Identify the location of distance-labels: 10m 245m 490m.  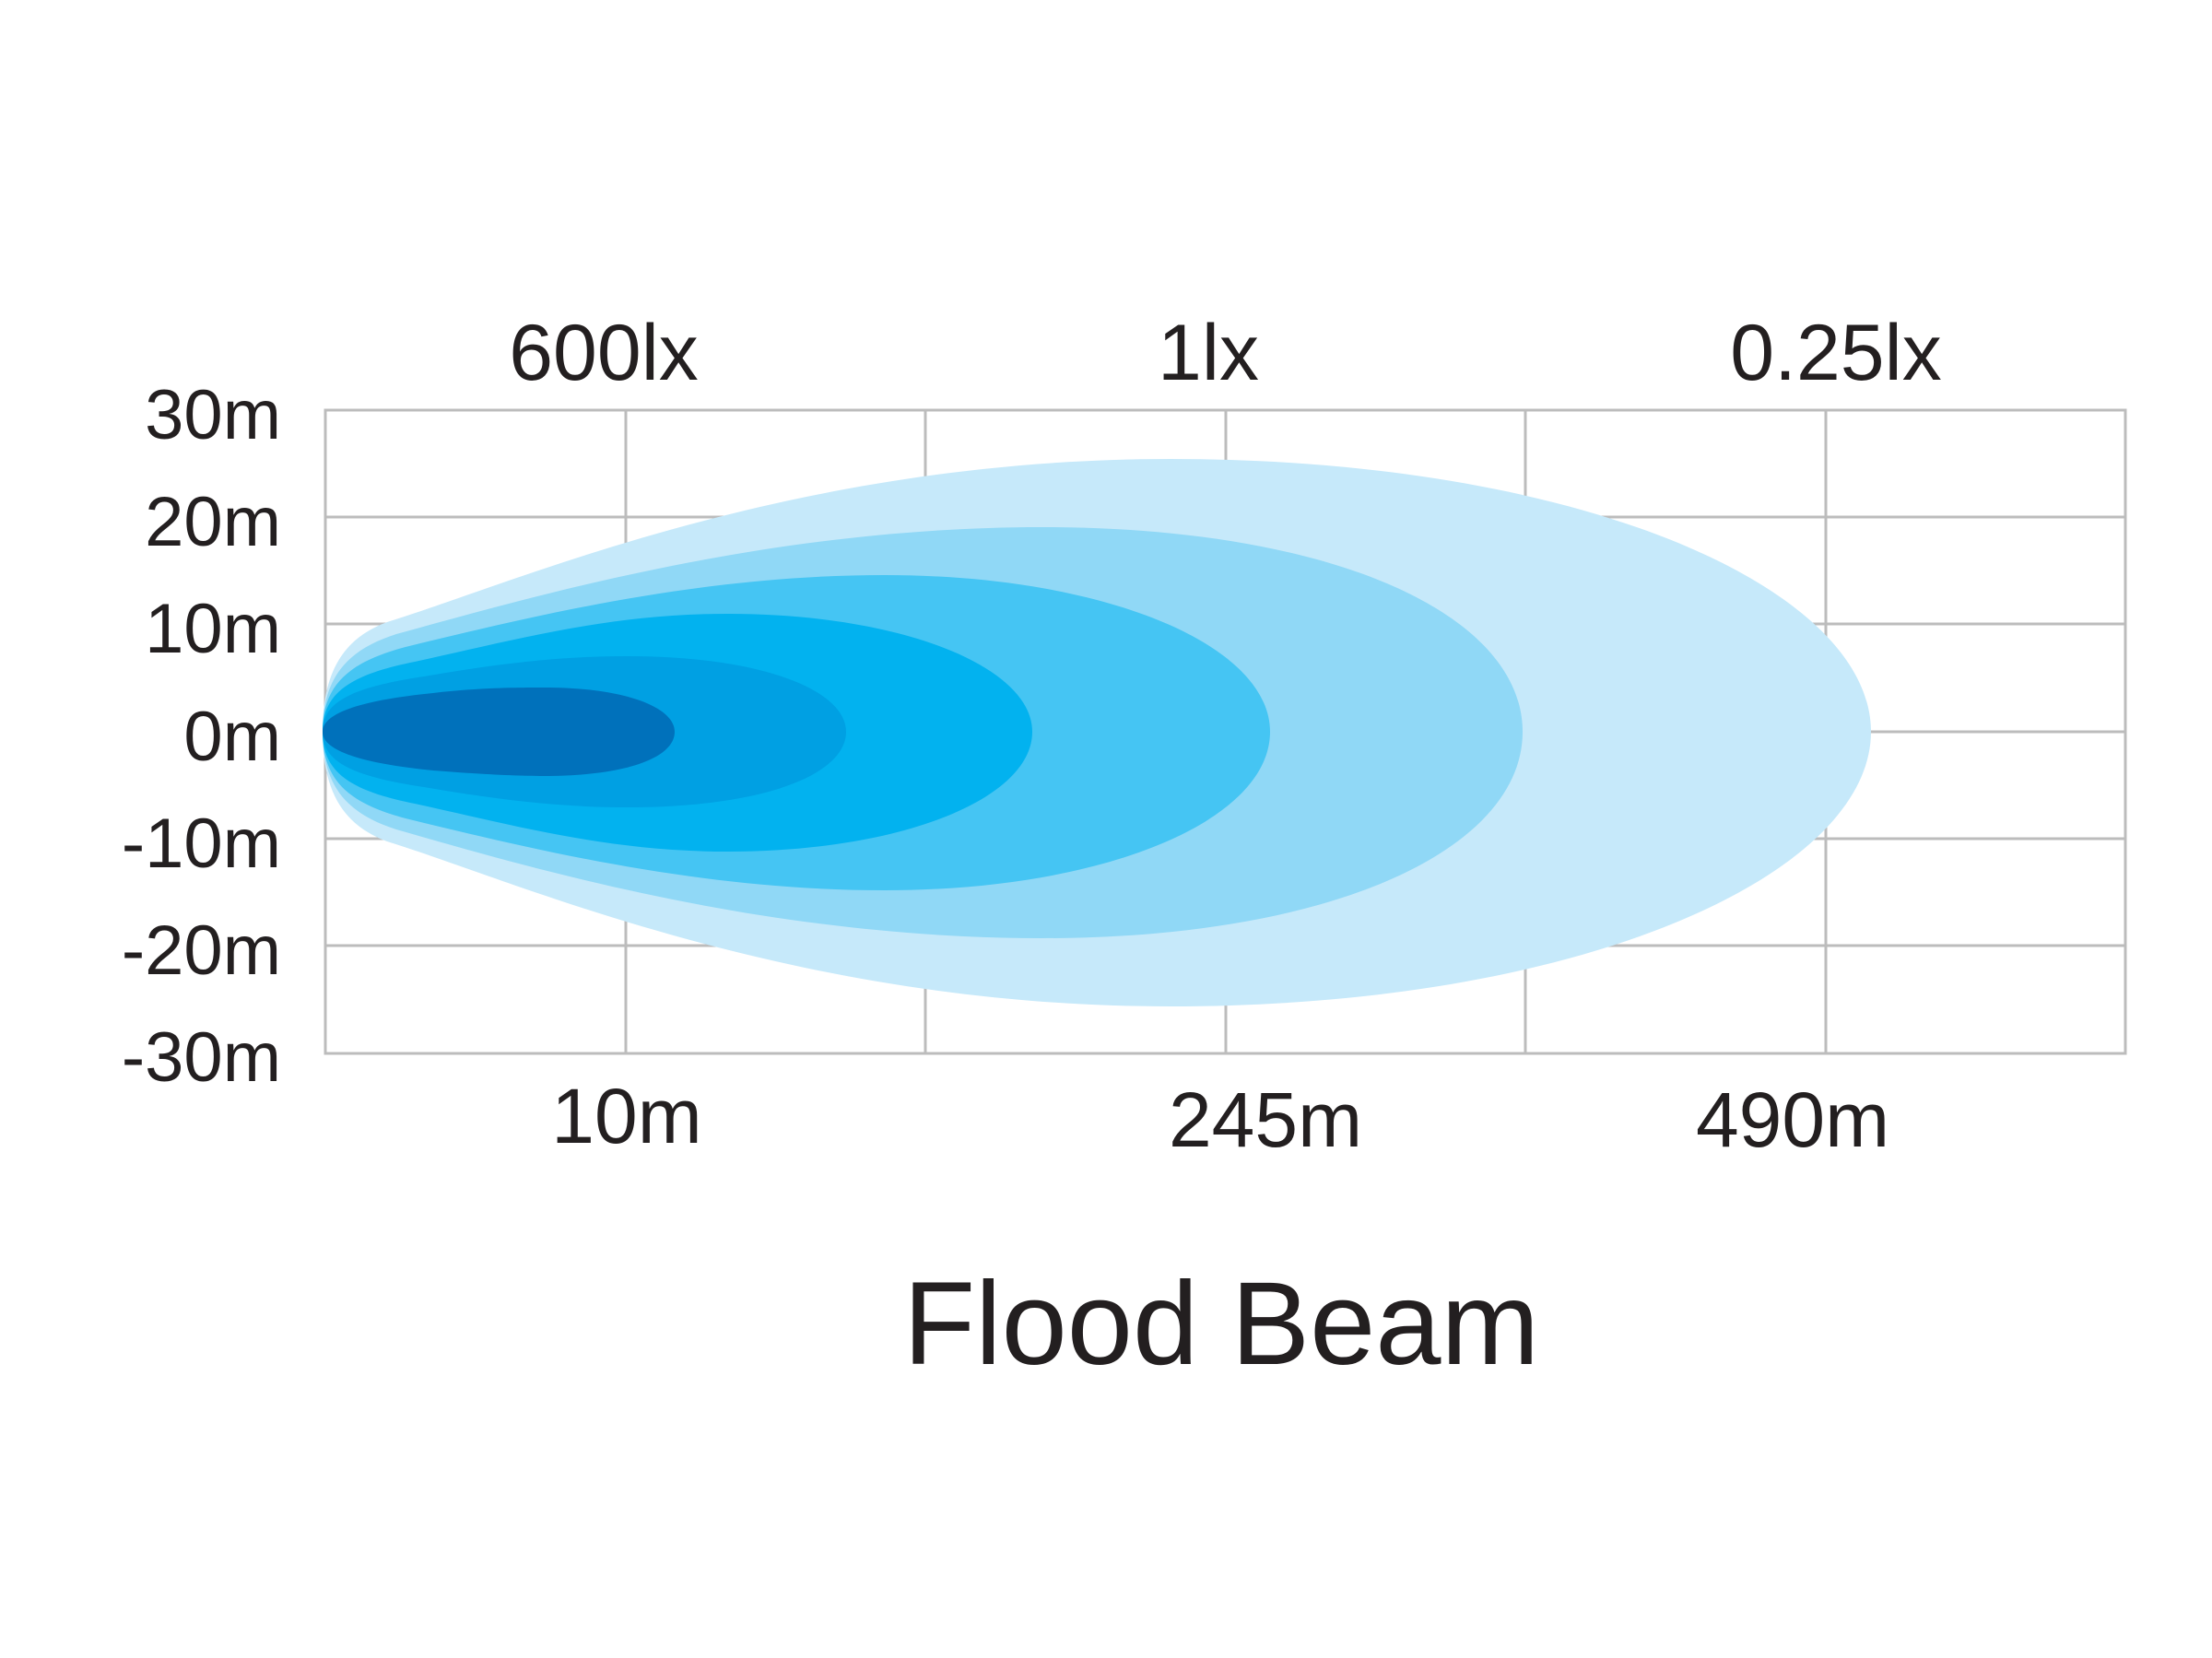
(1220, 1118).